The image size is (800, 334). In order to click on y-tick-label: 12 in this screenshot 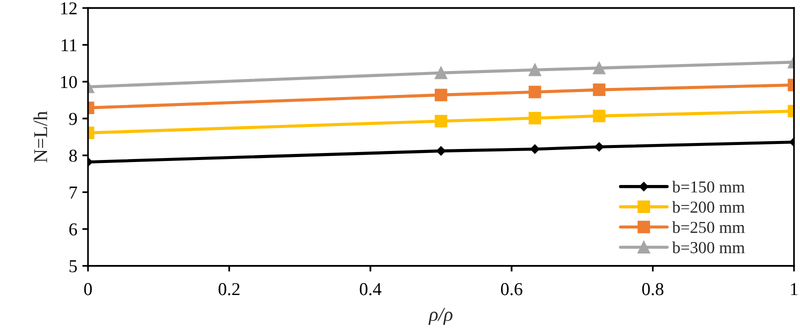, I will do `click(69, 8)`.